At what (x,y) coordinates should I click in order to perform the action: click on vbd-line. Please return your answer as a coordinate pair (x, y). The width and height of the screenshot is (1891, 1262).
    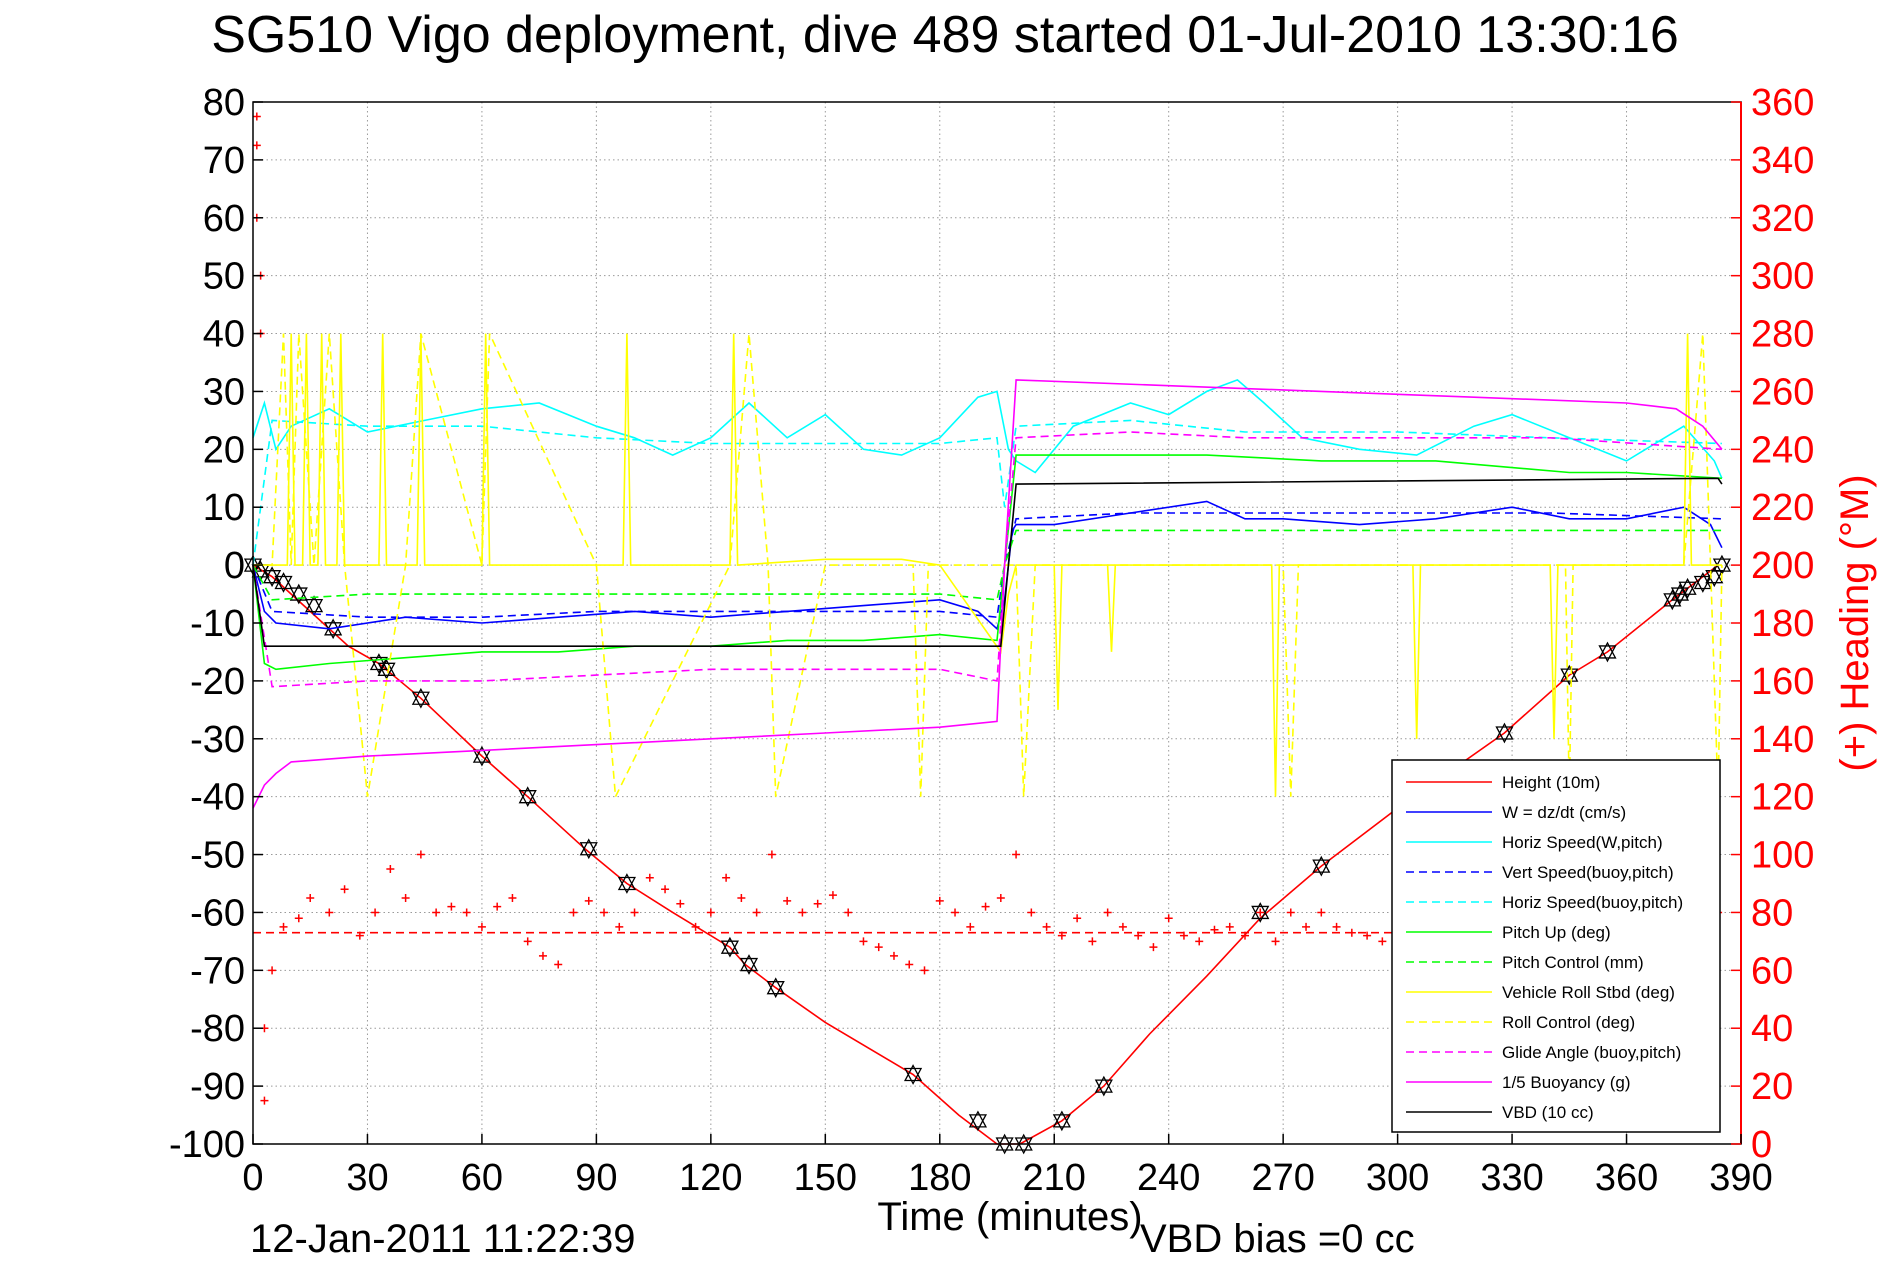
    Looking at the image, I should click on (987, 562).